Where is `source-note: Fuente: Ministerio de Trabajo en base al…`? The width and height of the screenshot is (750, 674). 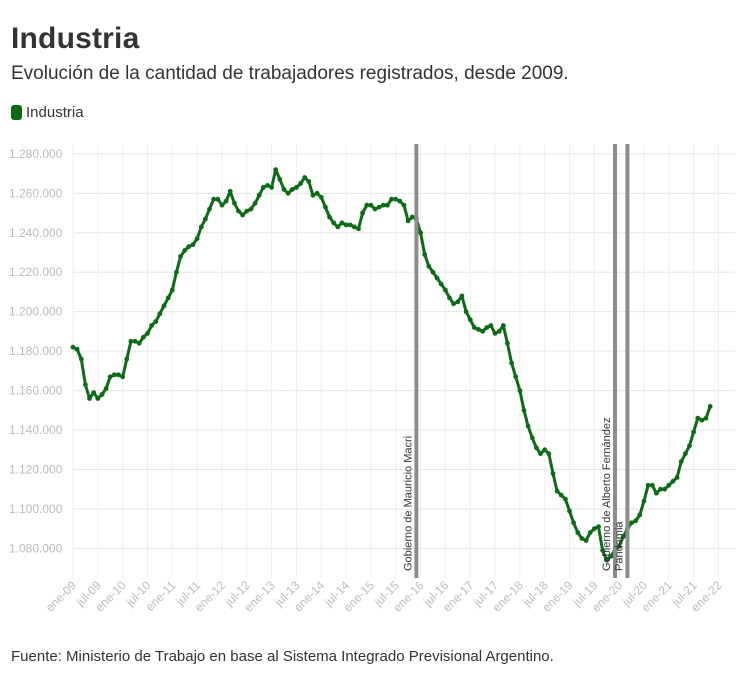
source-note: Fuente: Ministerio de Trabajo en base al… is located at coordinates (282, 656).